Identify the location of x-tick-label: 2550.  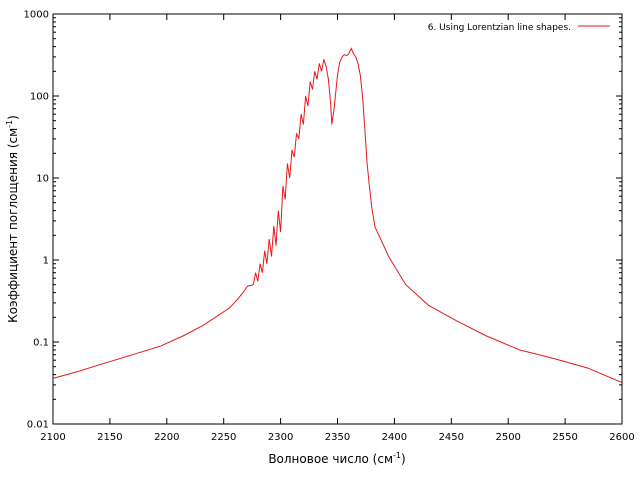
(564, 437).